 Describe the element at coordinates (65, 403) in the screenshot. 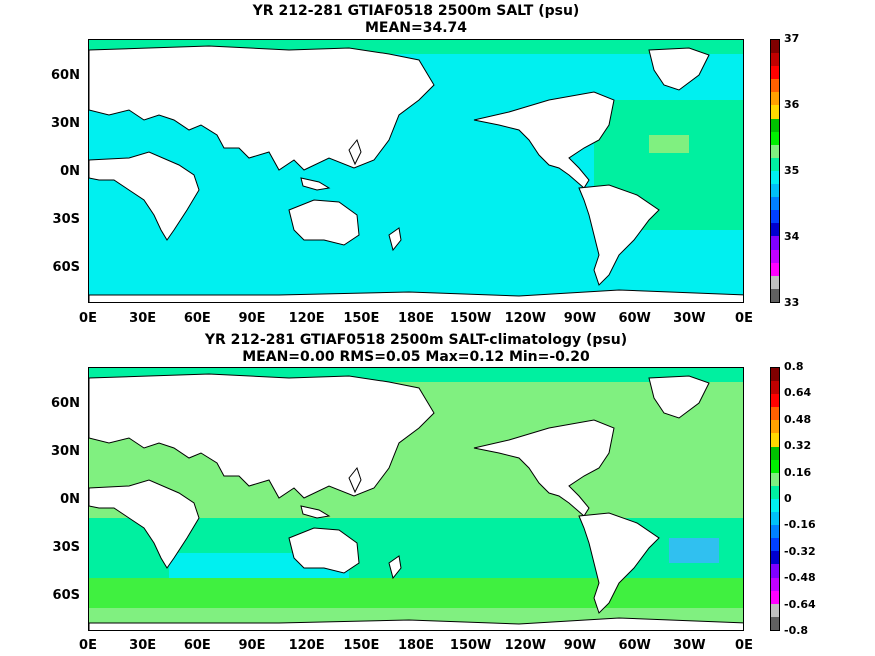

I see `y-tick-label: 60N` at that location.